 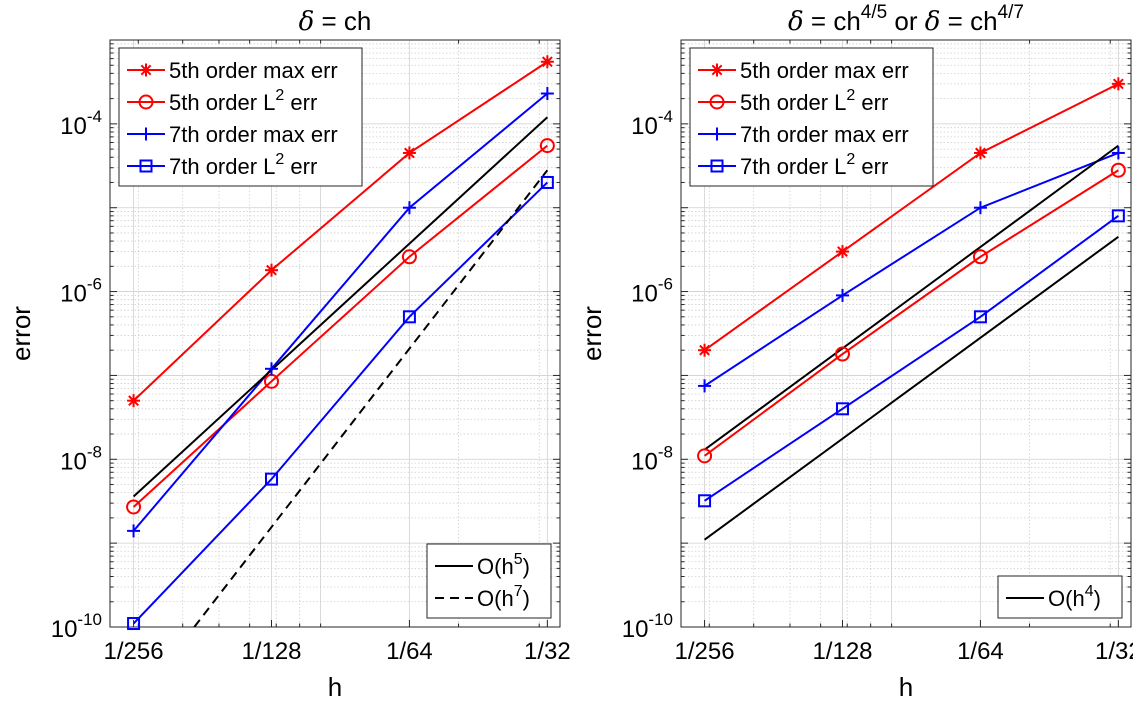 What do you see at coordinates (906, 19) in the screenshot?
I see `chart-title: δ = ch4/5 or δ = ch4/7` at bounding box center [906, 19].